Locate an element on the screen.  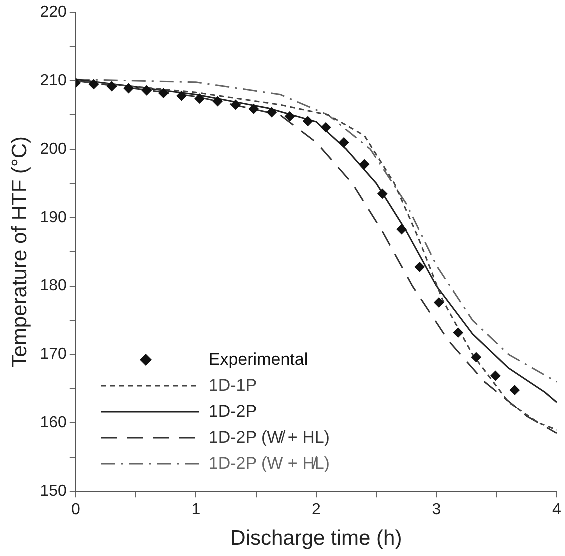
y-tick-label: 200 is located at coordinates (53, 149).